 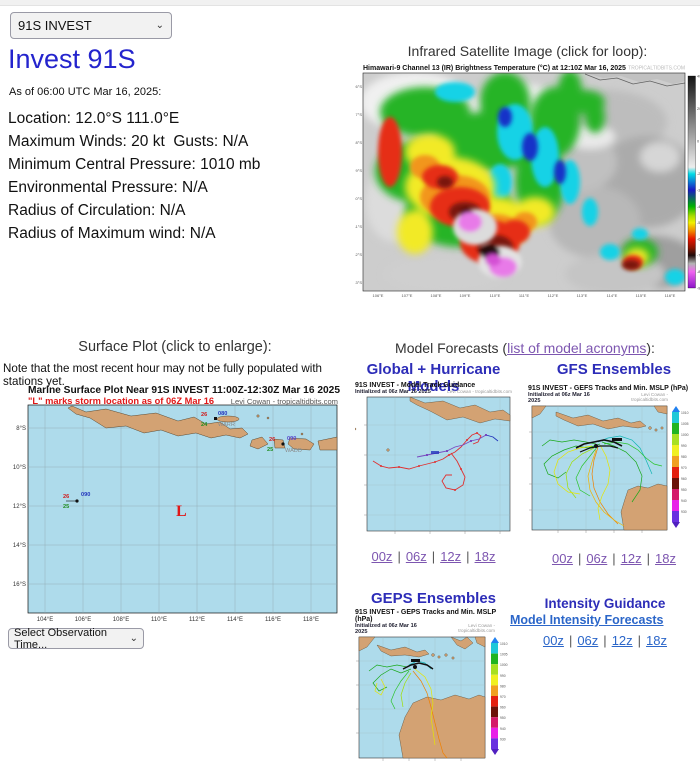 What do you see at coordinates (631, 558) in the screenshot?
I see `gefs-link-12z: 12z` at bounding box center [631, 558].